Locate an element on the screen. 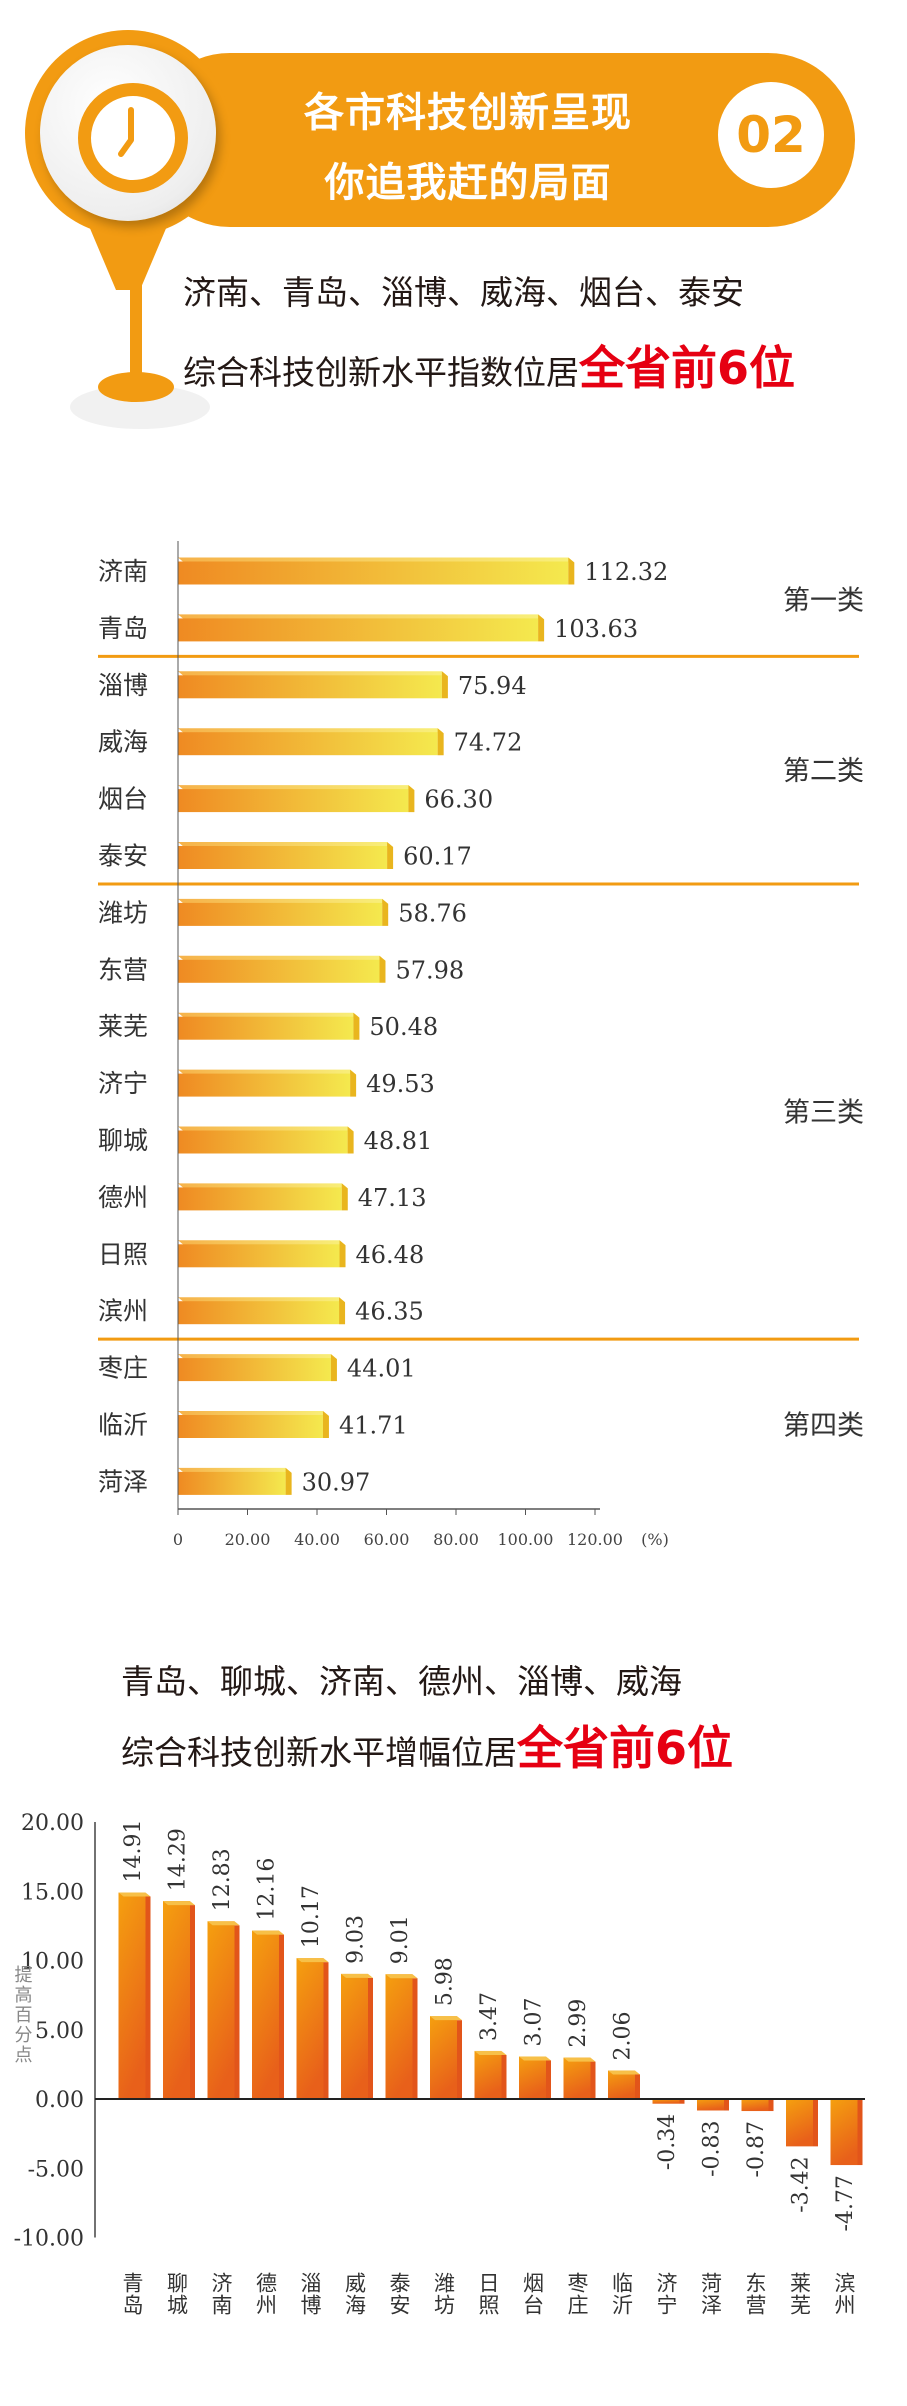  y-axis-title: 提高百分点 is located at coordinates (22, 2015).